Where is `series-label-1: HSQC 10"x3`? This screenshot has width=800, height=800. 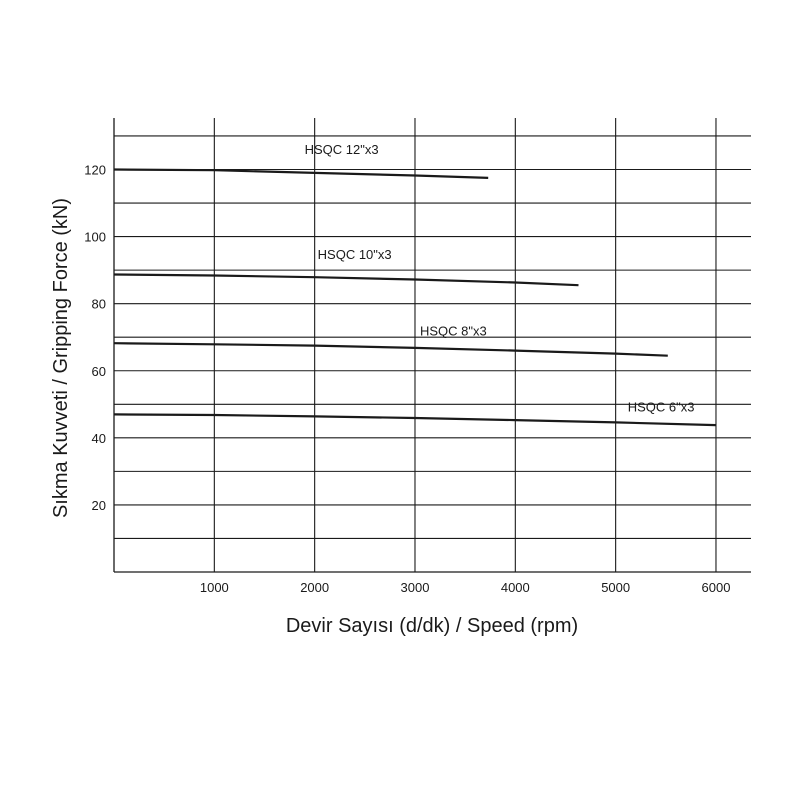 series-label-1: HSQC 10"x3 is located at coordinates (355, 254).